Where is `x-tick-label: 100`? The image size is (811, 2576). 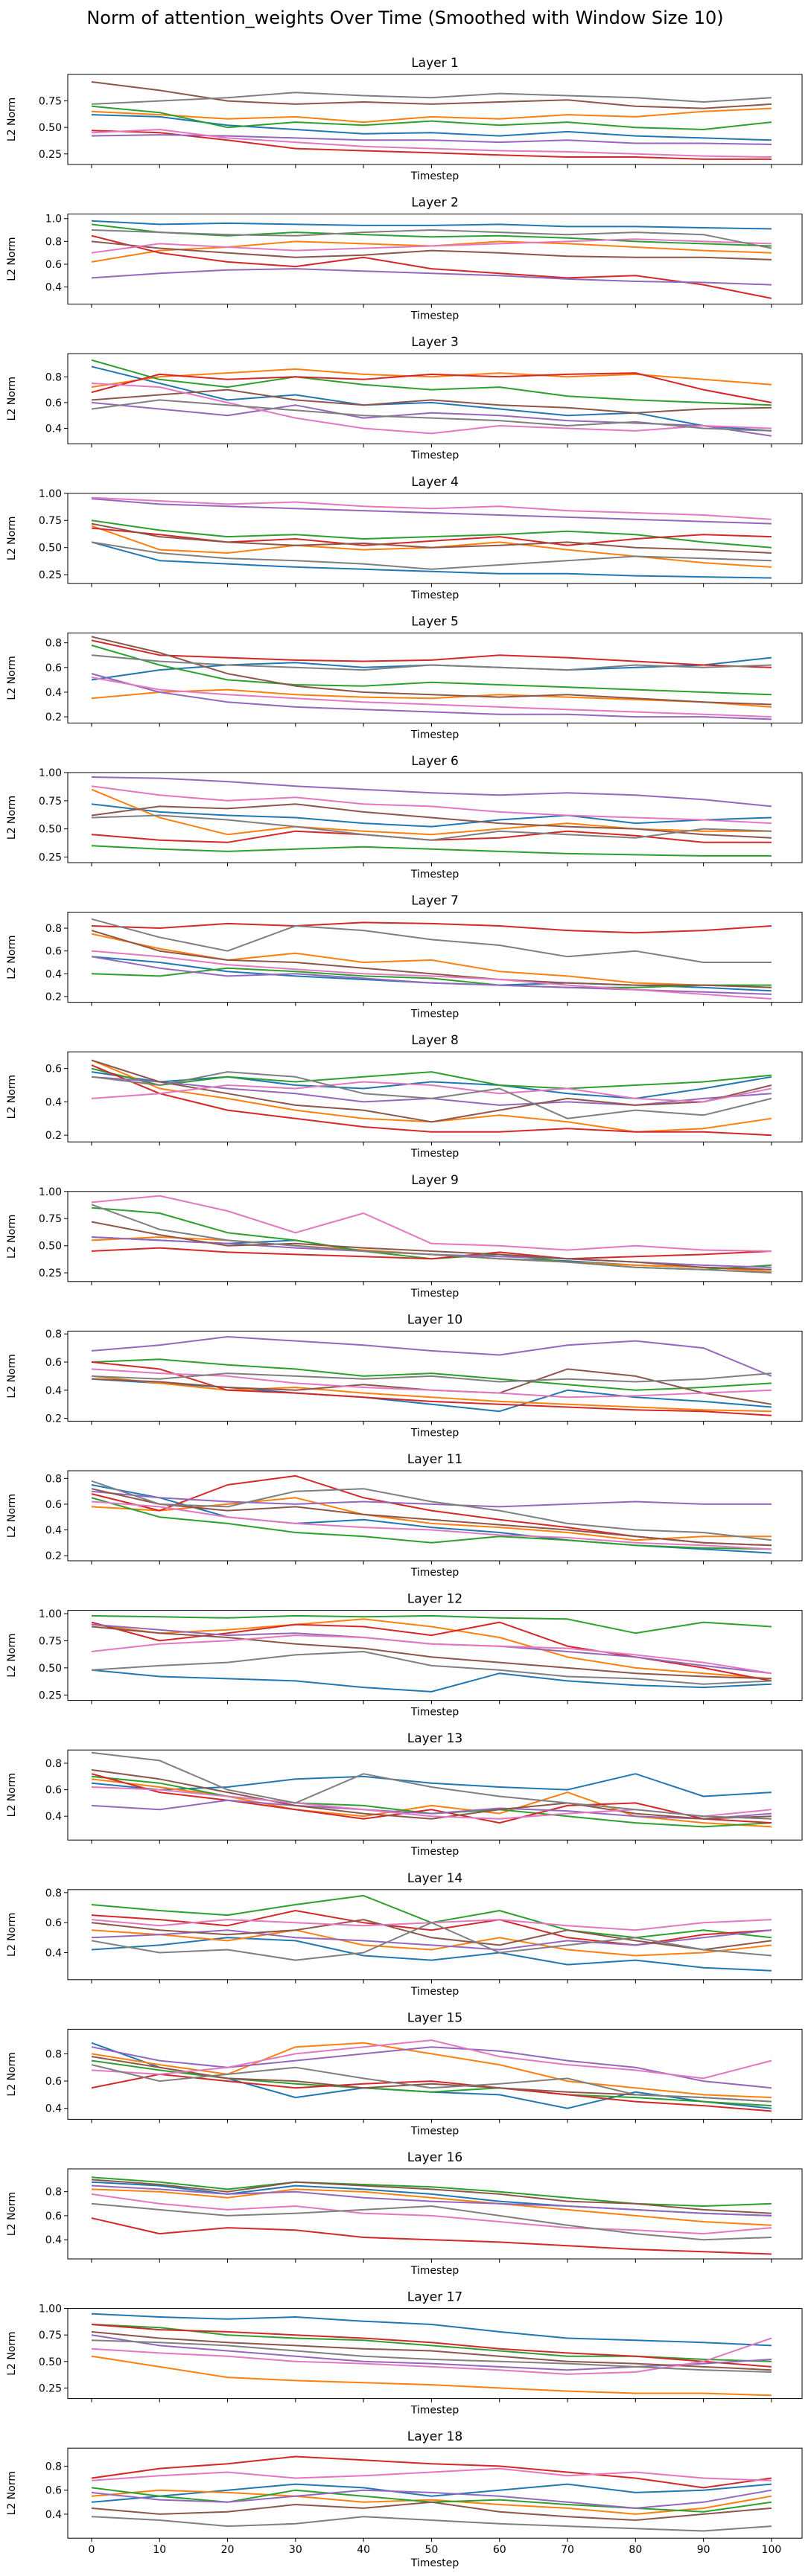 x-tick-label: 100 is located at coordinates (772, 2550).